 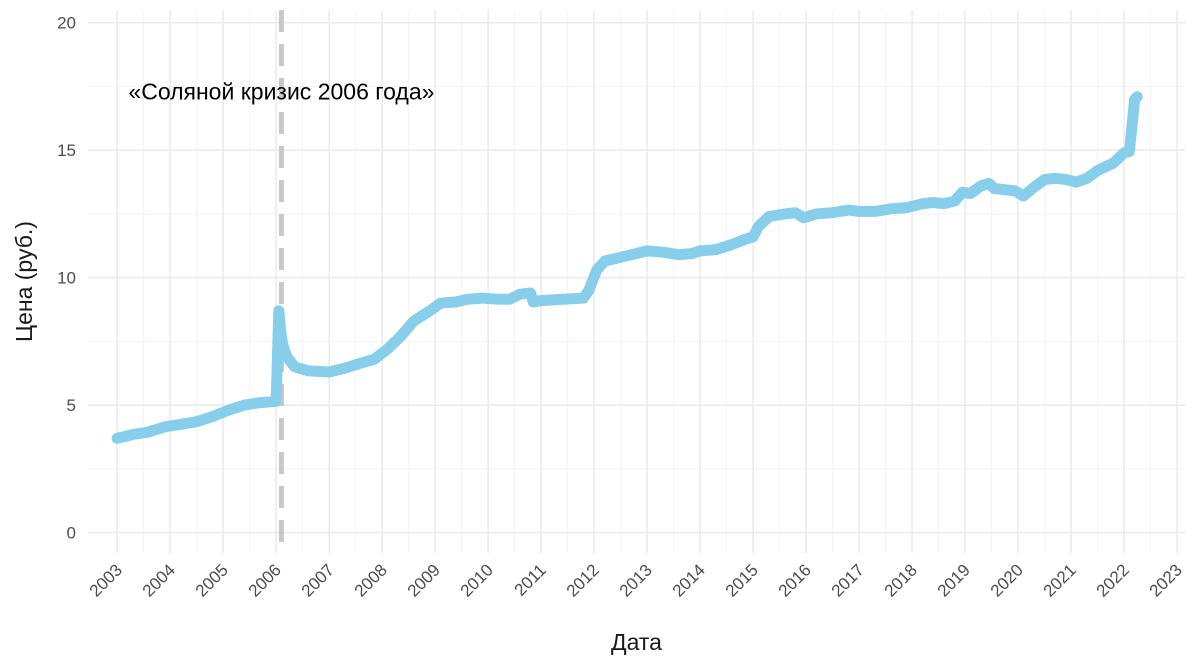 What do you see at coordinates (636, 642) in the screenshot?
I see `x-axis-title: Дата` at bounding box center [636, 642].